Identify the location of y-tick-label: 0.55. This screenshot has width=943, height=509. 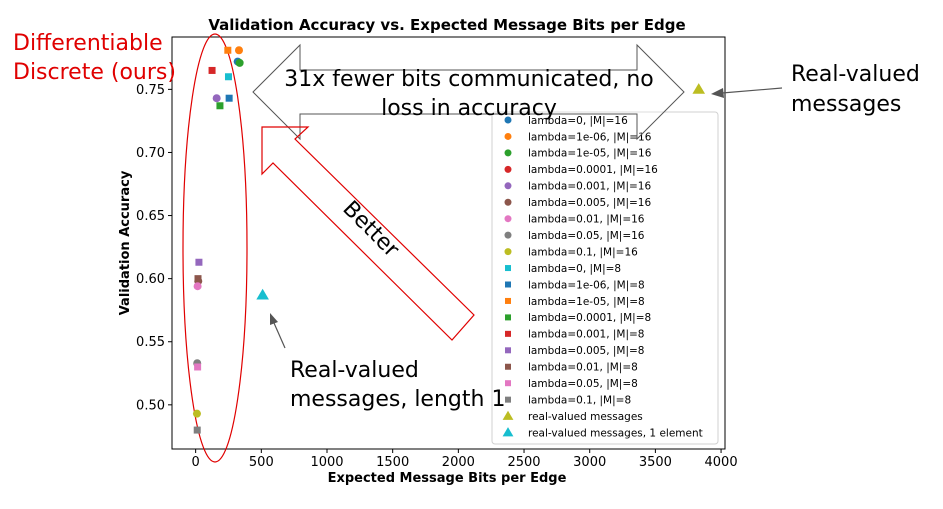
(150, 342).